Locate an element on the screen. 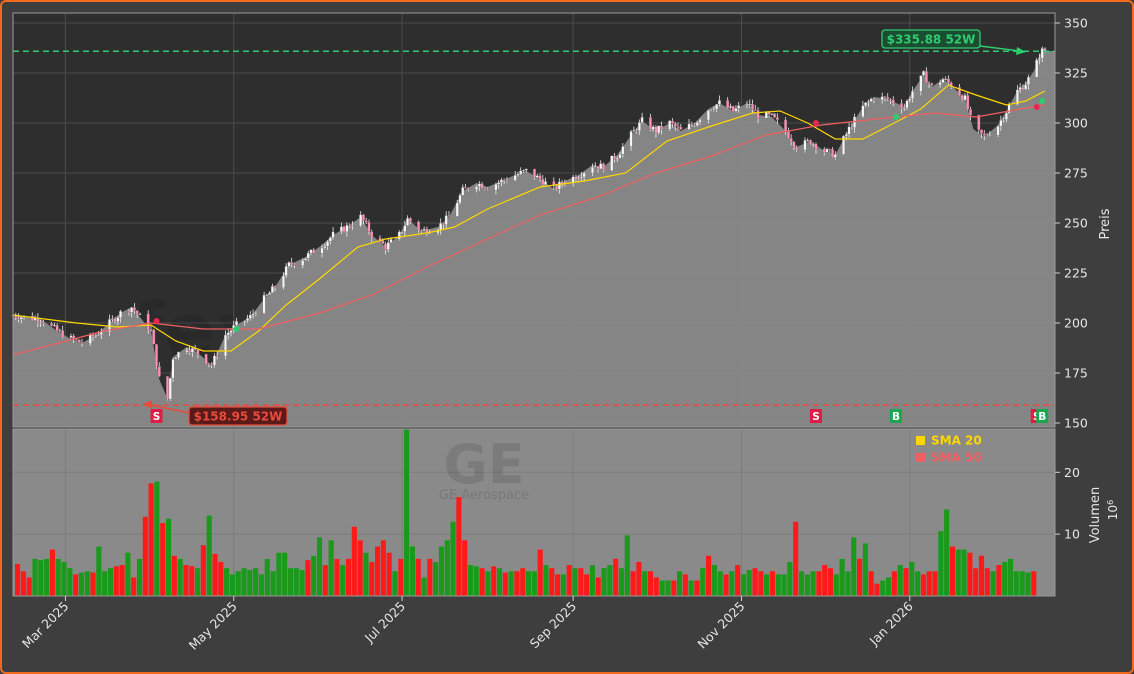 This screenshot has width=1134, height=674. 52w-low-arrowhead is located at coordinates (147, 404).